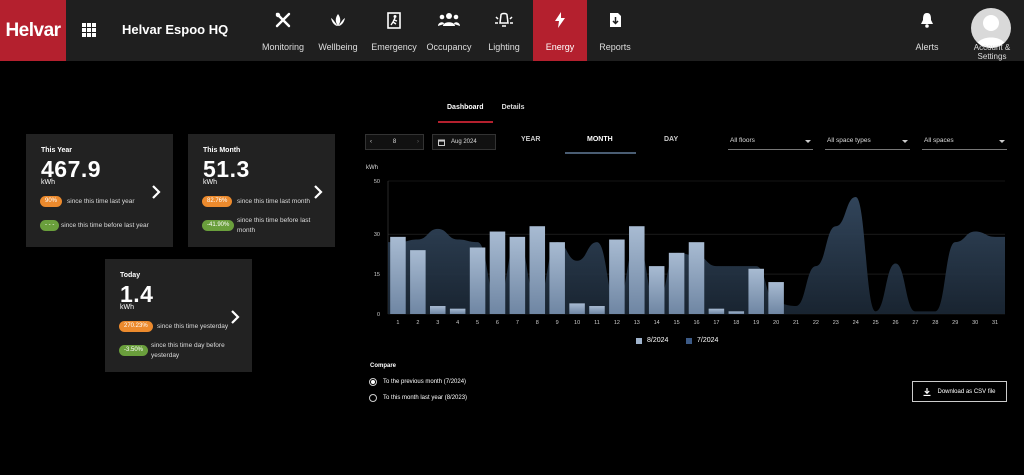 Image resolution: width=1024 pixels, height=475 pixels. I want to click on nav-label: Reports, so click(615, 47).